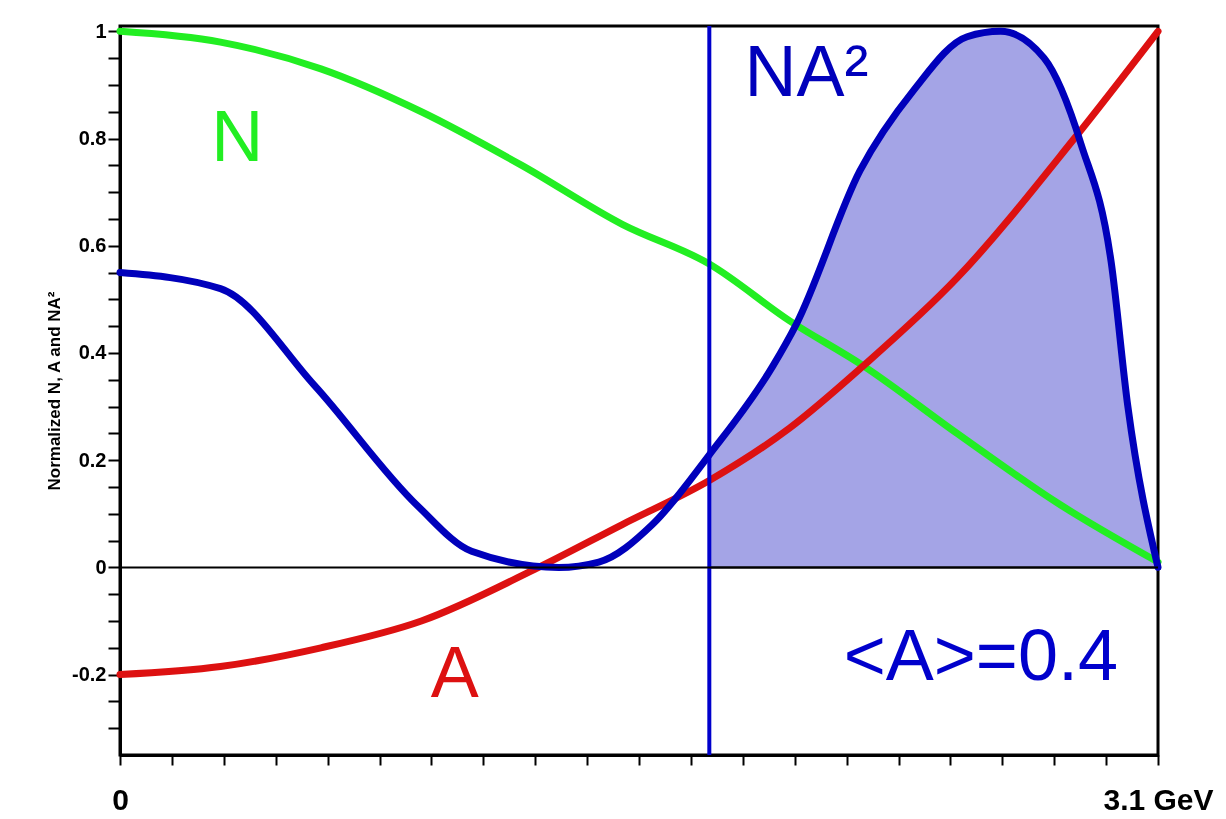 Image resolution: width=1226 pixels, height=819 pixels. I want to click on series-label: N, so click(237, 135).